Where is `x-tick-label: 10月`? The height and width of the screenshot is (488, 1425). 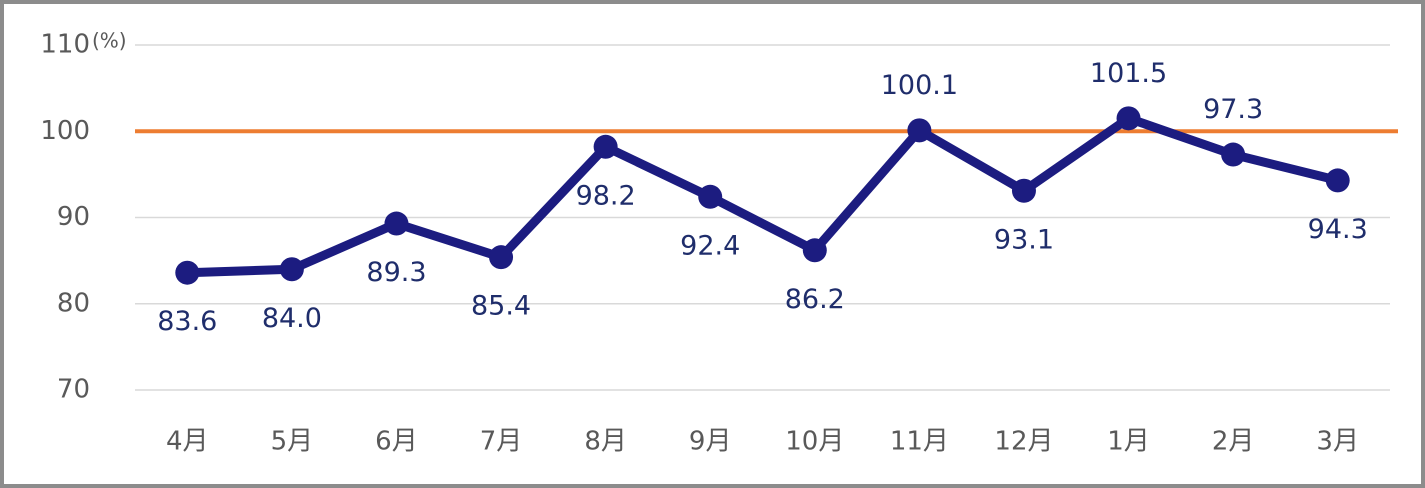 x-tick-label: 10月 is located at coordinates (814, 442).